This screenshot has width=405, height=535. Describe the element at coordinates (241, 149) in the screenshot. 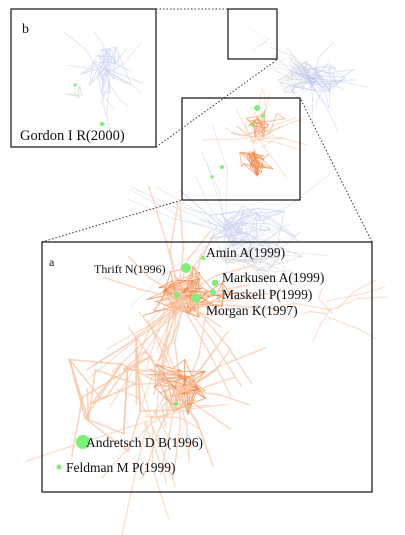

I see `overview-medium-frame` at that location.